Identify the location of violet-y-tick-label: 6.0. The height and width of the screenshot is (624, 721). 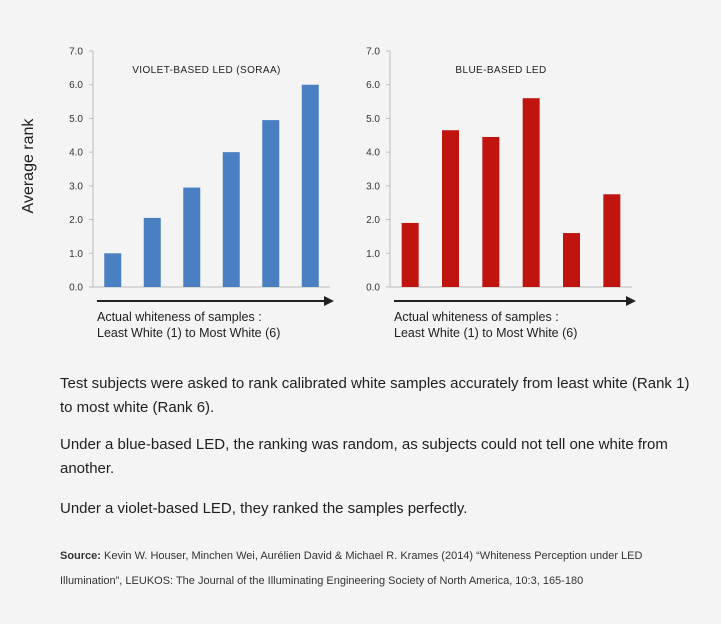
(76, 85).